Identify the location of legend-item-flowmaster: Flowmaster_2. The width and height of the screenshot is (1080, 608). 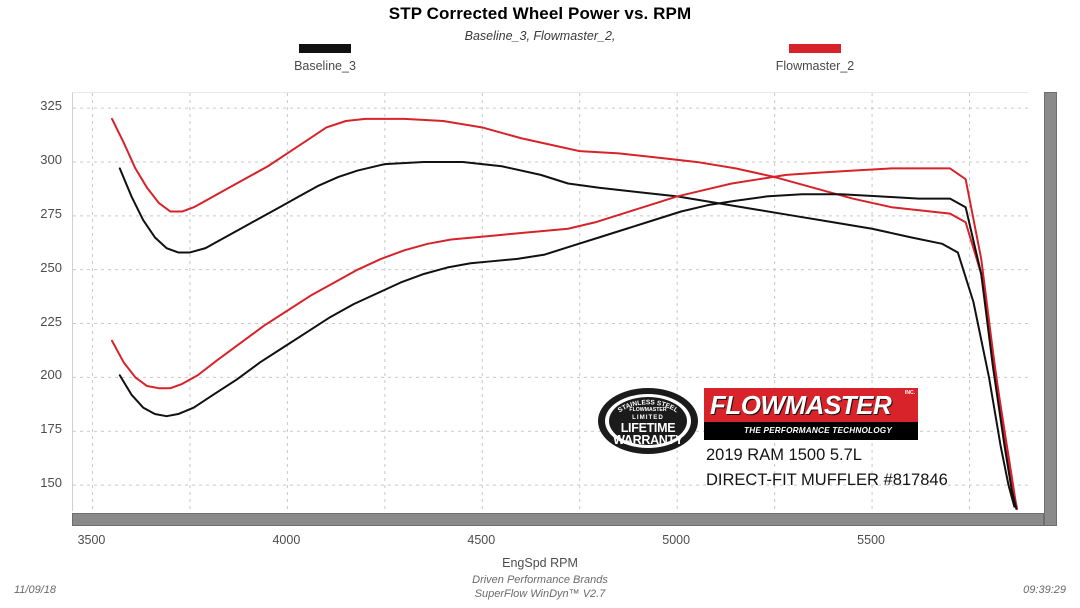
(815, 58).